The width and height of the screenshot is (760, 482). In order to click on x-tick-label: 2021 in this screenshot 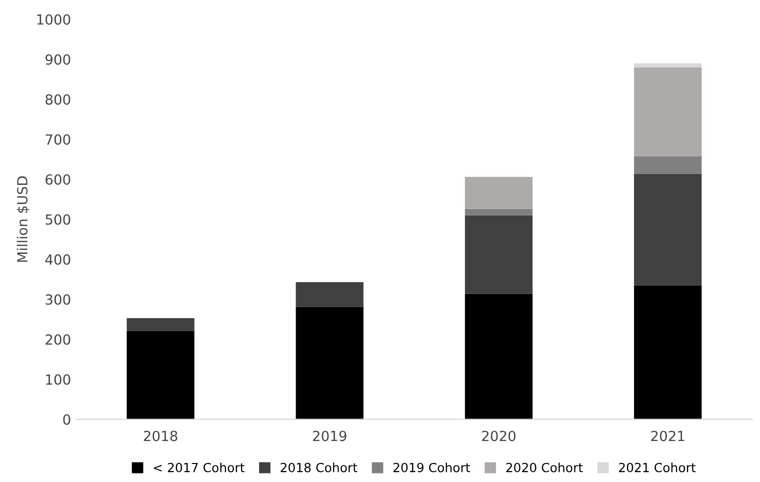, I will do `click(667, 436)`.